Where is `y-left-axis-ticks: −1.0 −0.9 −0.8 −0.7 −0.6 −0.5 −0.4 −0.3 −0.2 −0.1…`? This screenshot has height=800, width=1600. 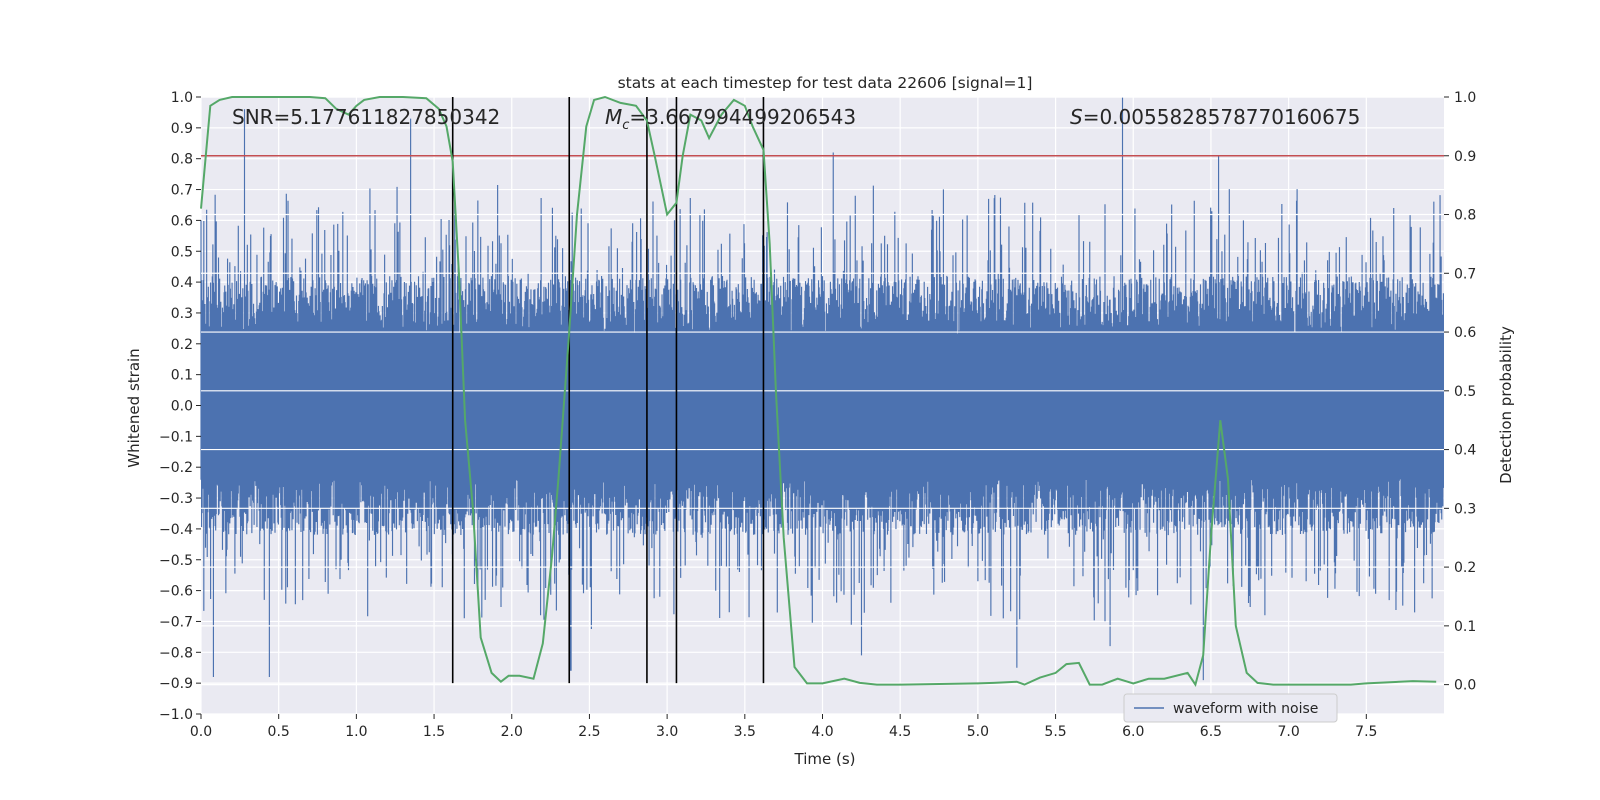
y-left-axis-ticks: −1.0 −0.9 −0.8 −0.7 −0.6 −0.5 −0.4 −0.3 −0.2 −0.1… is located at coordinates (180, 406).